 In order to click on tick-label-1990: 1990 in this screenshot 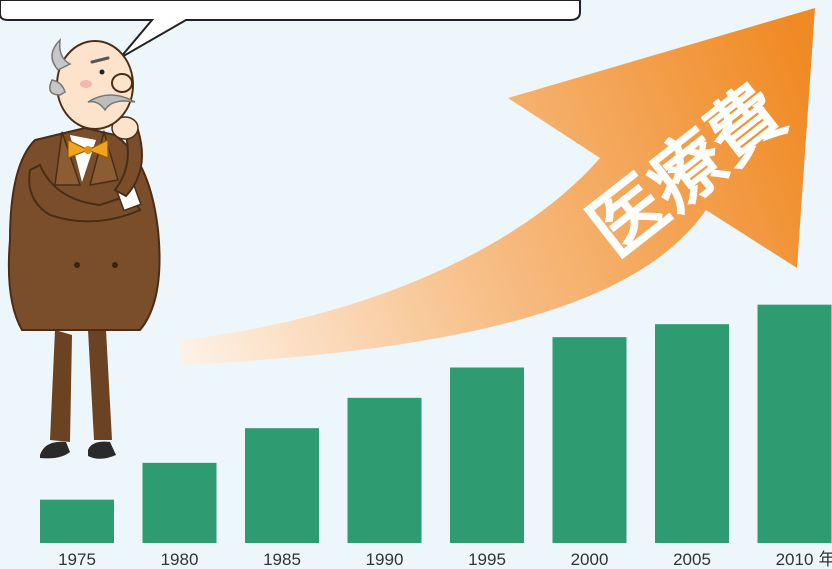, I will do `click(385, 559)`.